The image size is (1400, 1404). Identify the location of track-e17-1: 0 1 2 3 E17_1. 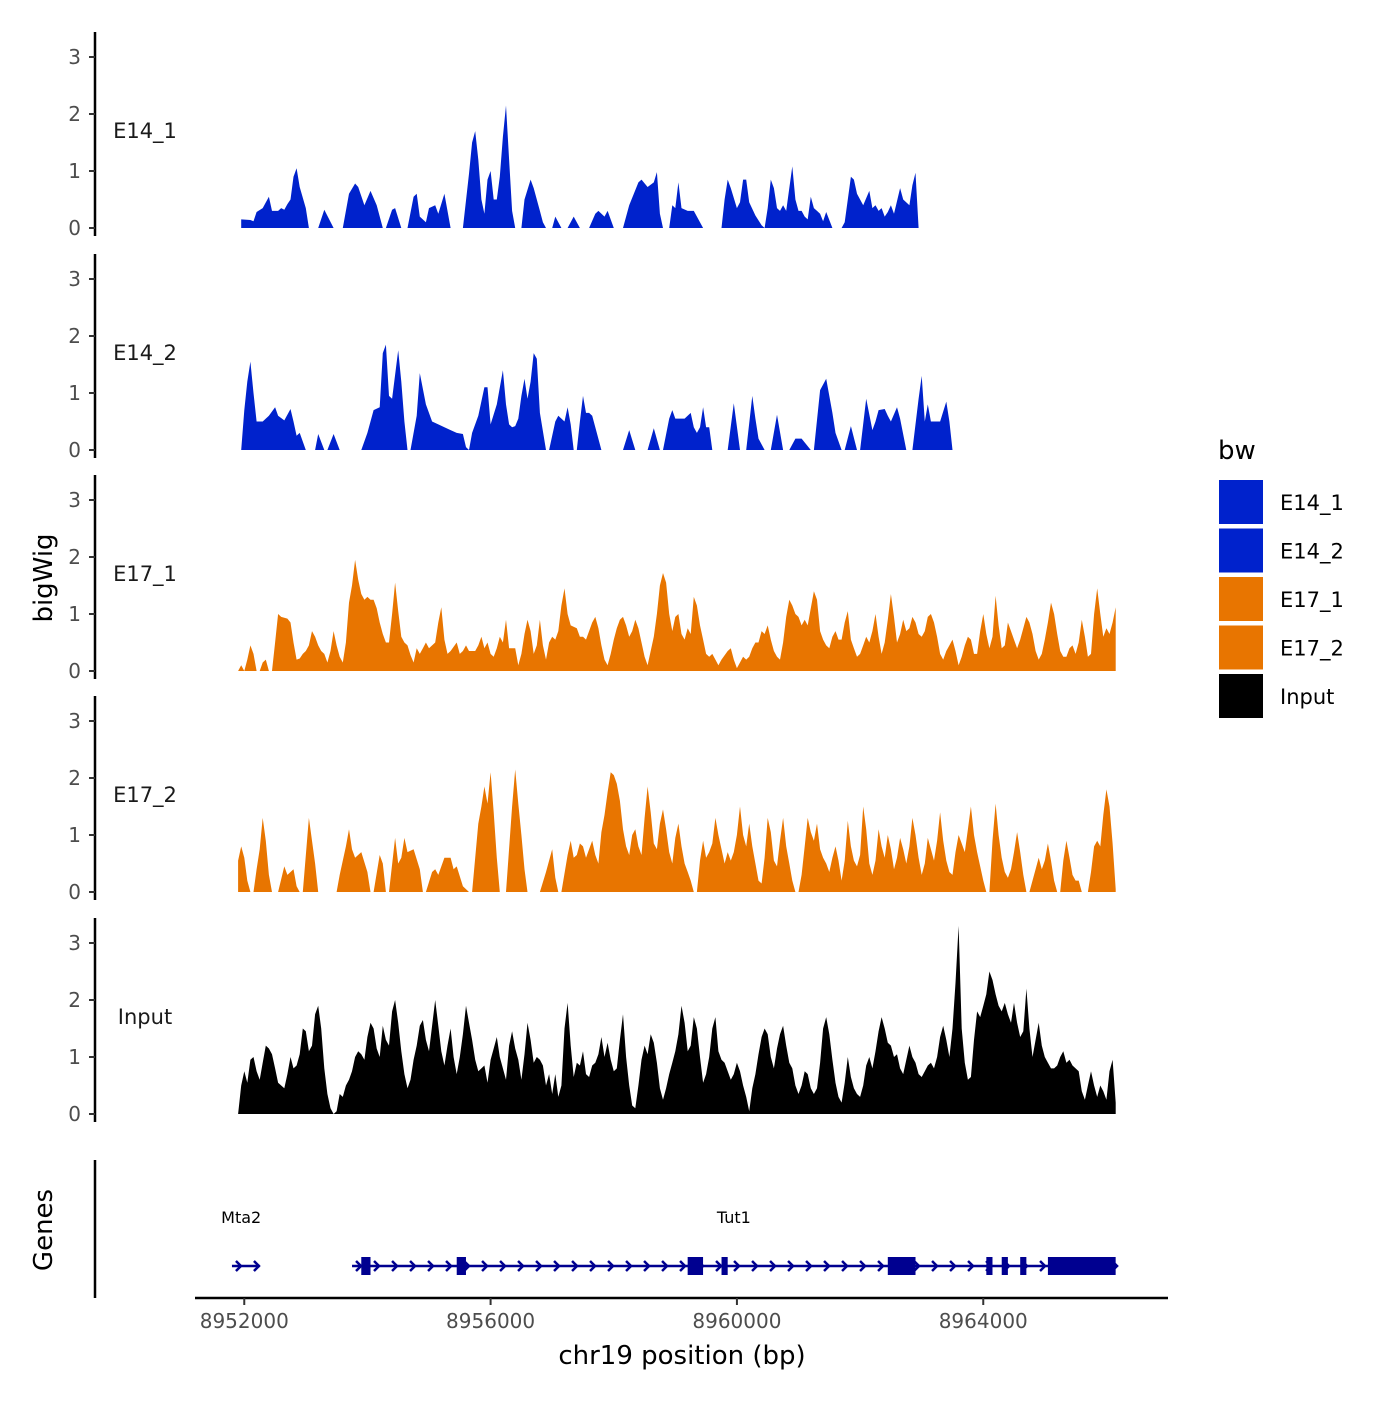
(592, 579).